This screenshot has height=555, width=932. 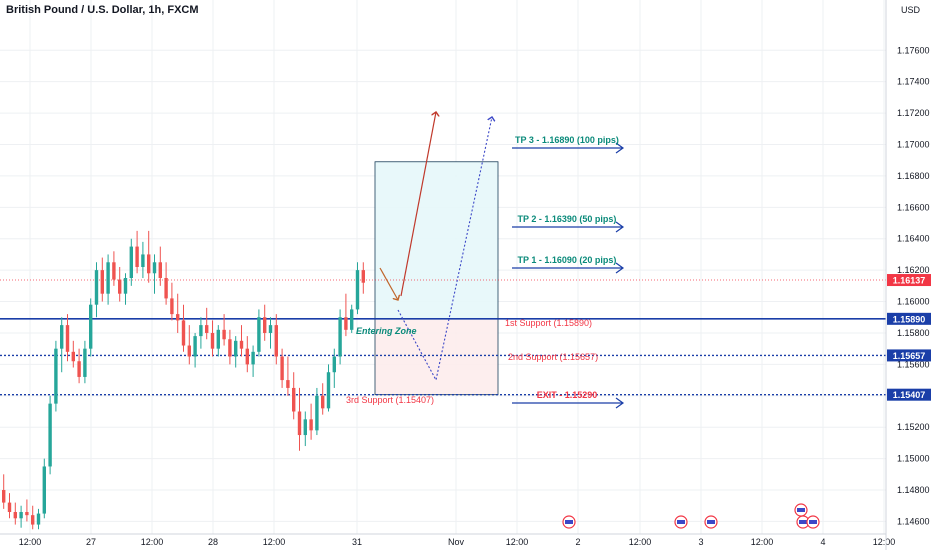 What do you see at coordinates (386, 331) in the screenshot?
I see `zone-label: Entering Zone` at bounding box center [386, 331].